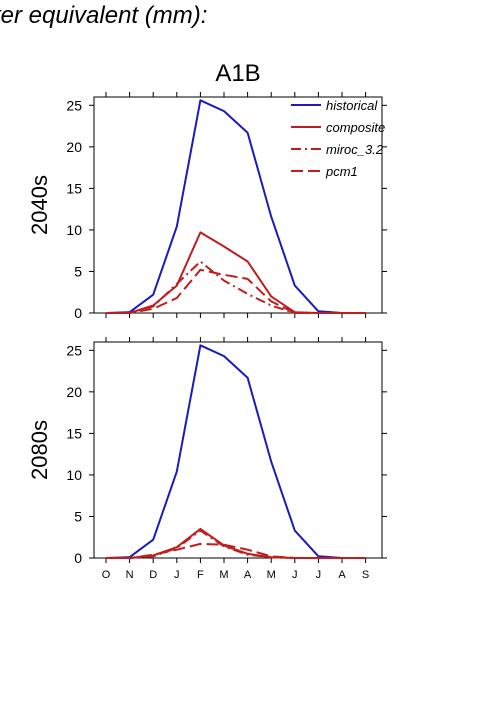 The width and height of the screenshot is (501, 709). What do you see at coordinates (237, 73) in the screenshot?
I see `chart-title: A1B` at bounding box center [237, 73].